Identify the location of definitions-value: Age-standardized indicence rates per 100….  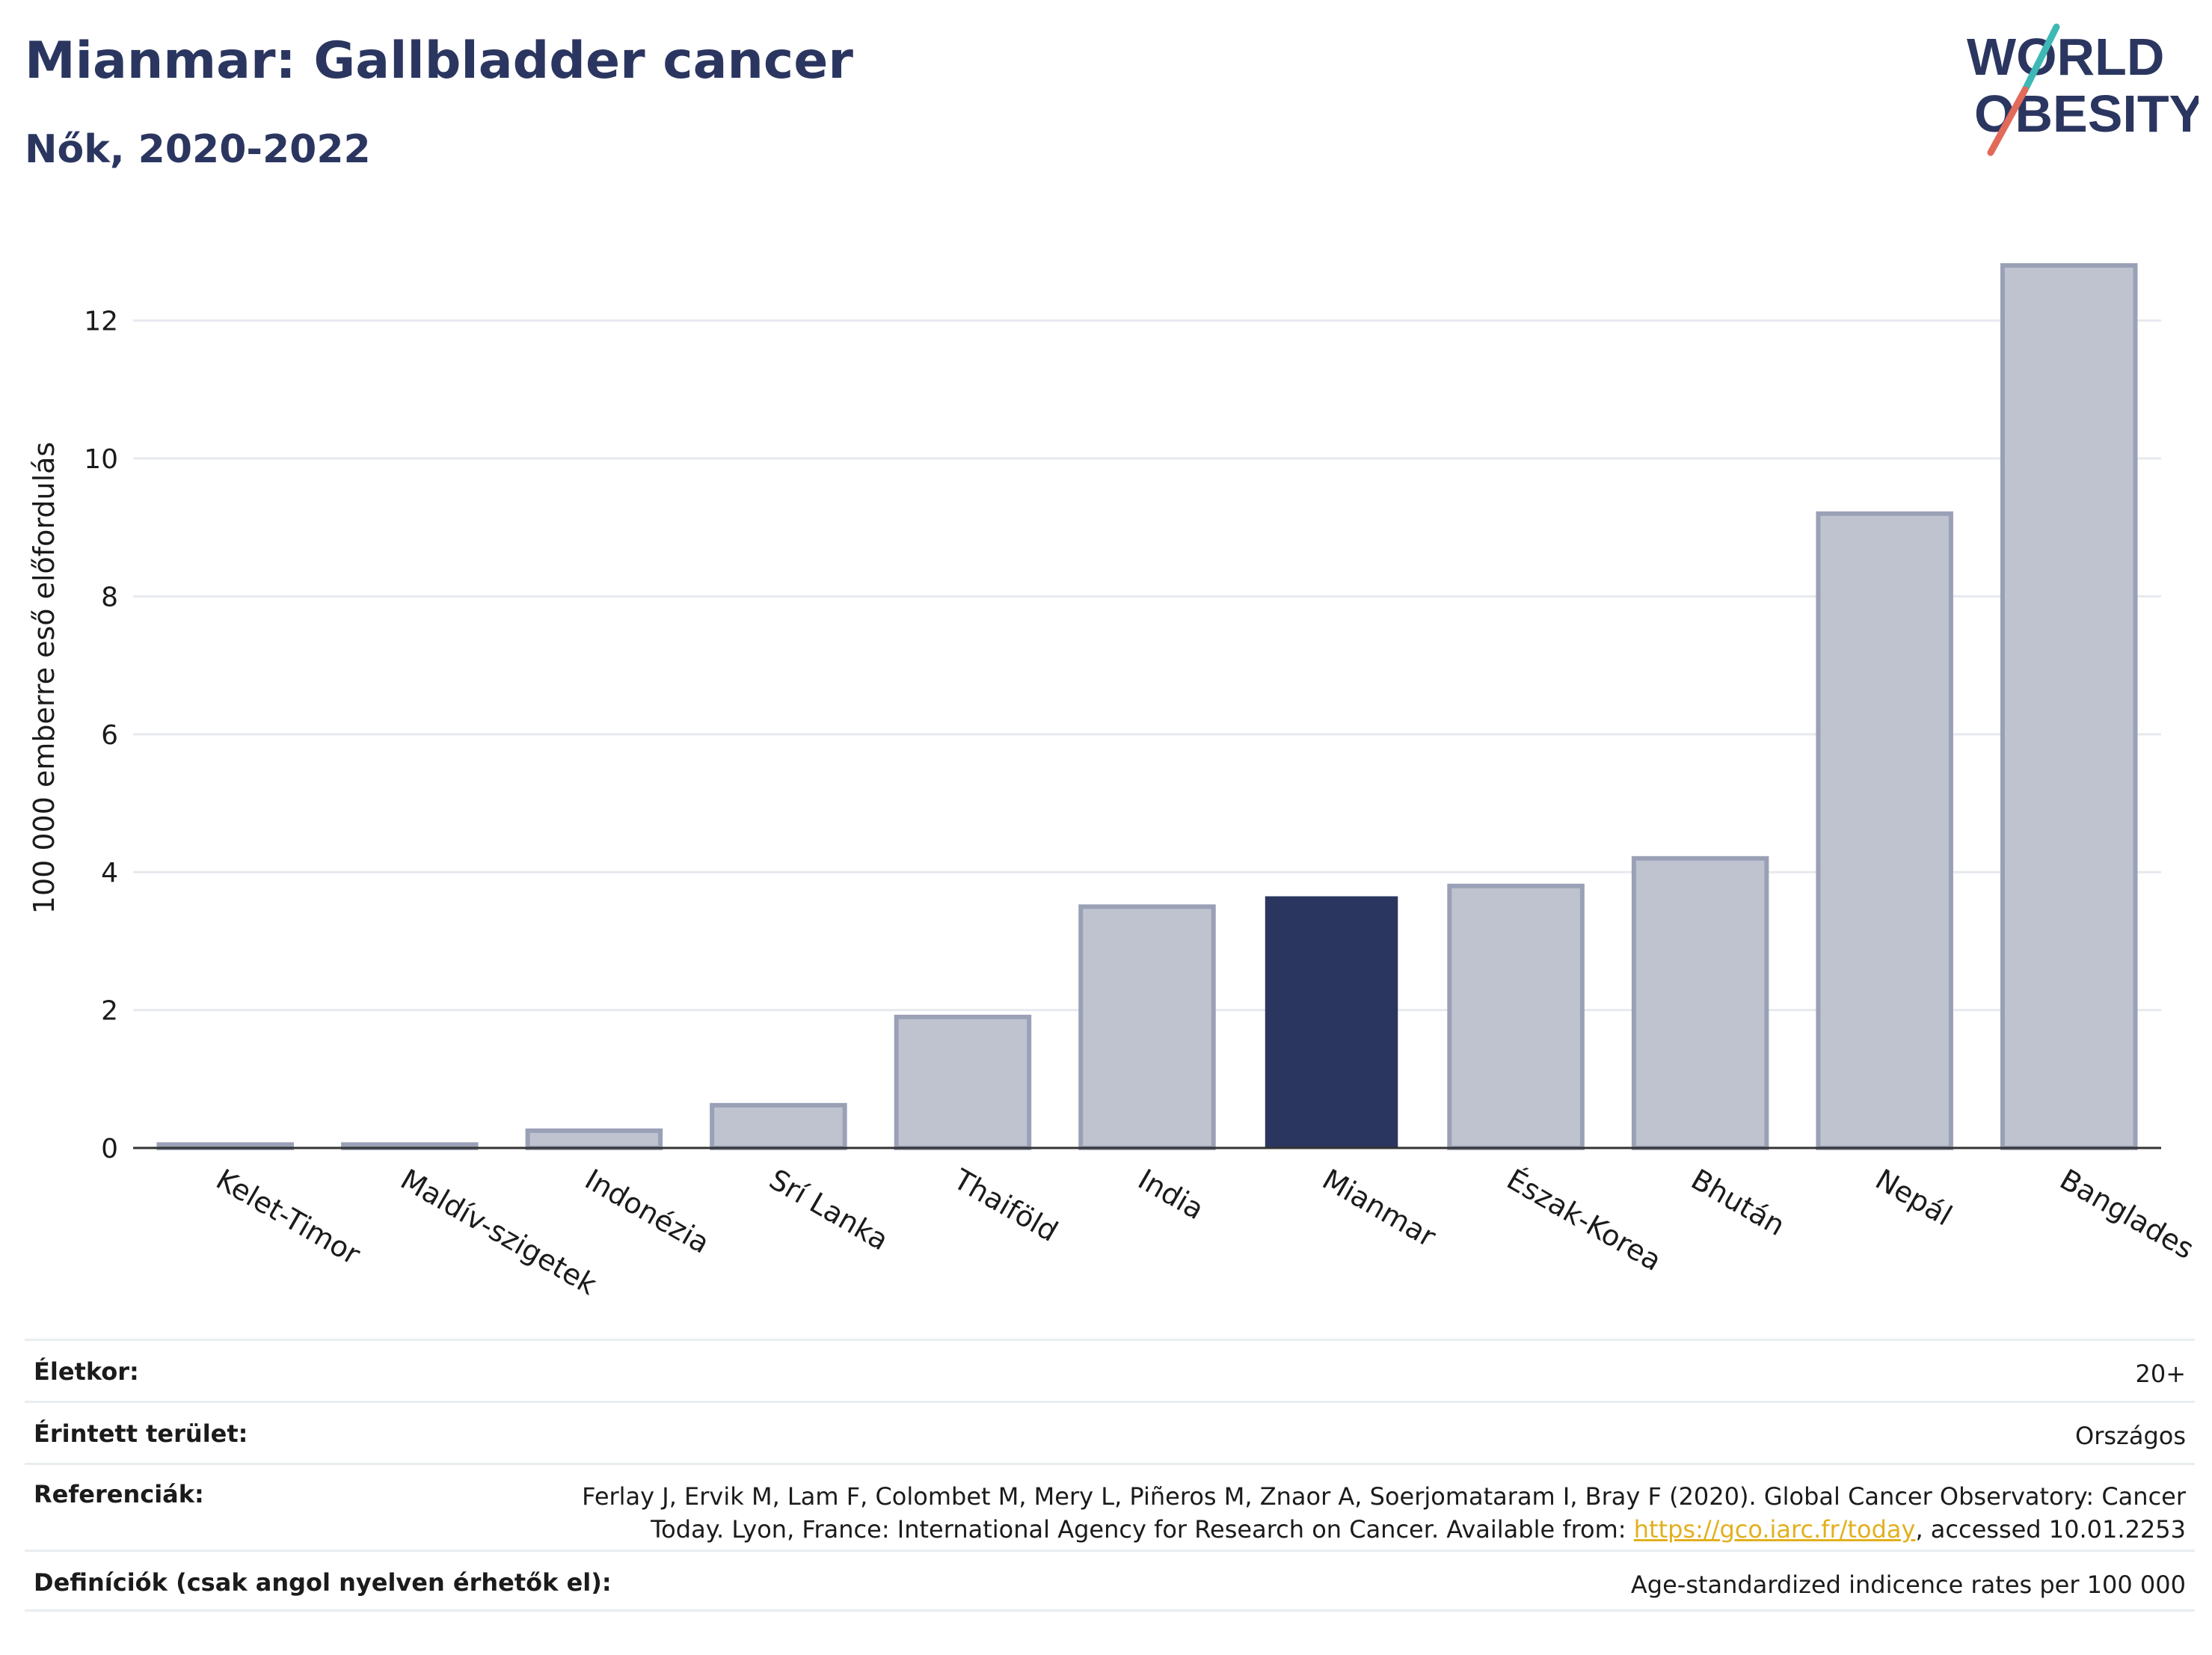
(1908, 1584).